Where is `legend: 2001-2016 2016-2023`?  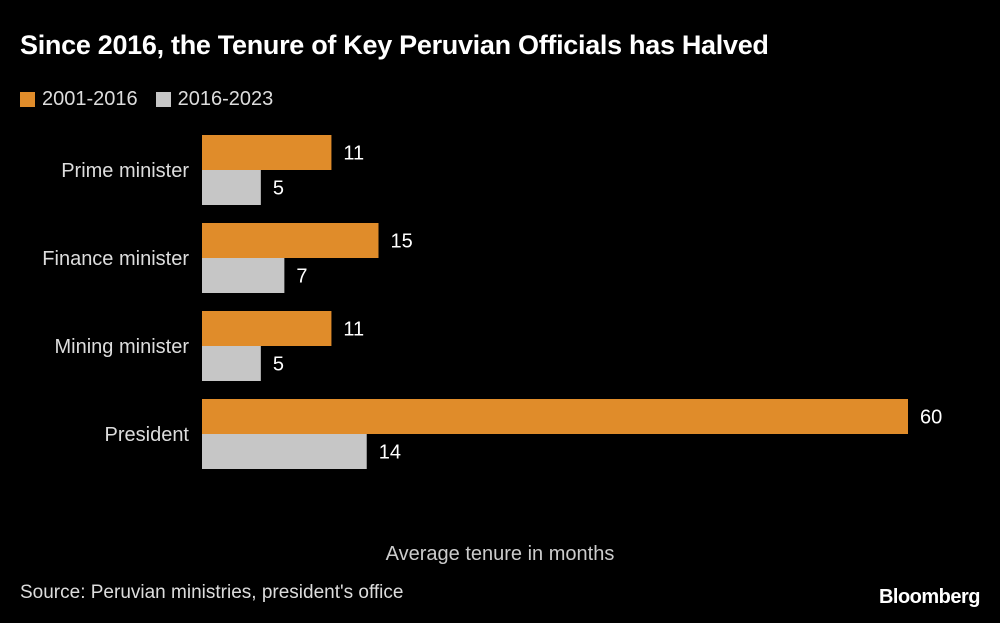
legend: 2001-2016 2016-2023 is located at coordinates (155, 99).